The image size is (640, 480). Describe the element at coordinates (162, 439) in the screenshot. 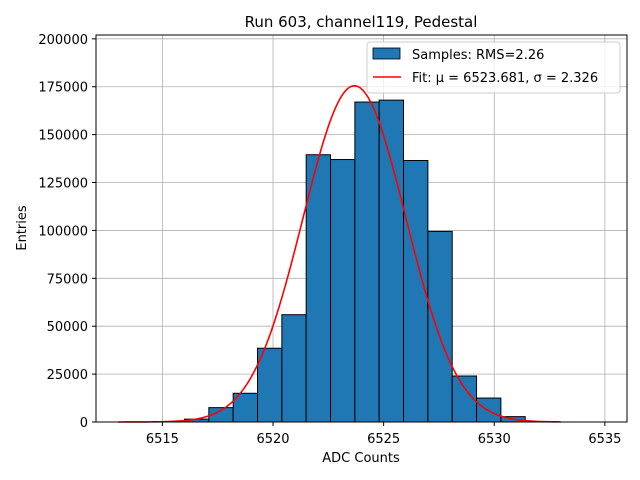

I see `x-tick-label: 6515` at that location.